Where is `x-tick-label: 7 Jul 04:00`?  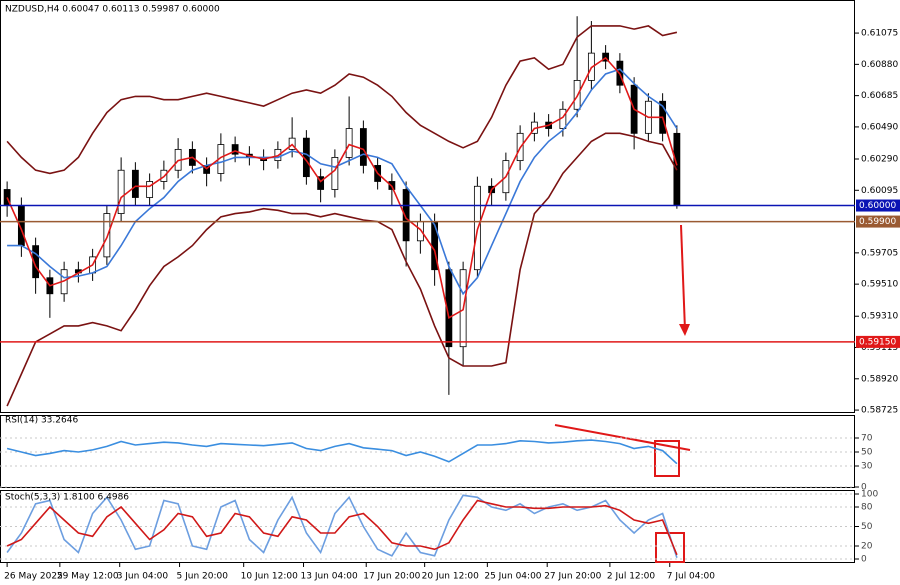
x-tick-label: 7 Jul 04:00 is located at coordinates (691, 577).